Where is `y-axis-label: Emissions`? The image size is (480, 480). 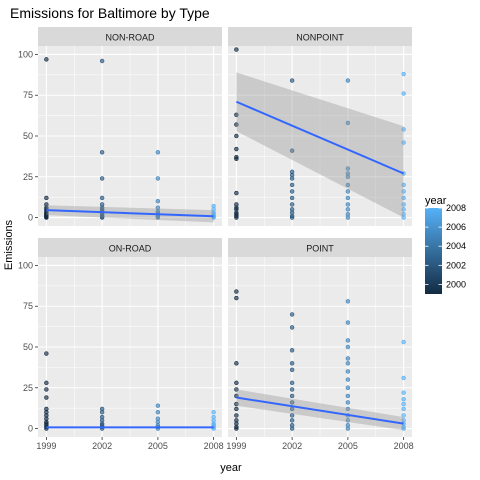 y-axis-label: Emissions is located at coordinates (9, 244).